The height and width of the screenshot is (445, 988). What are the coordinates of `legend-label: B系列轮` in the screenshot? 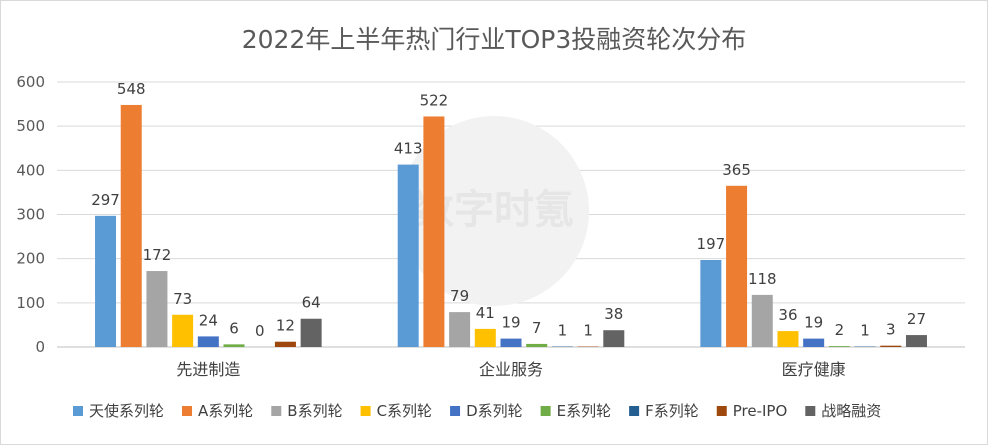 It's located at (314, 411).